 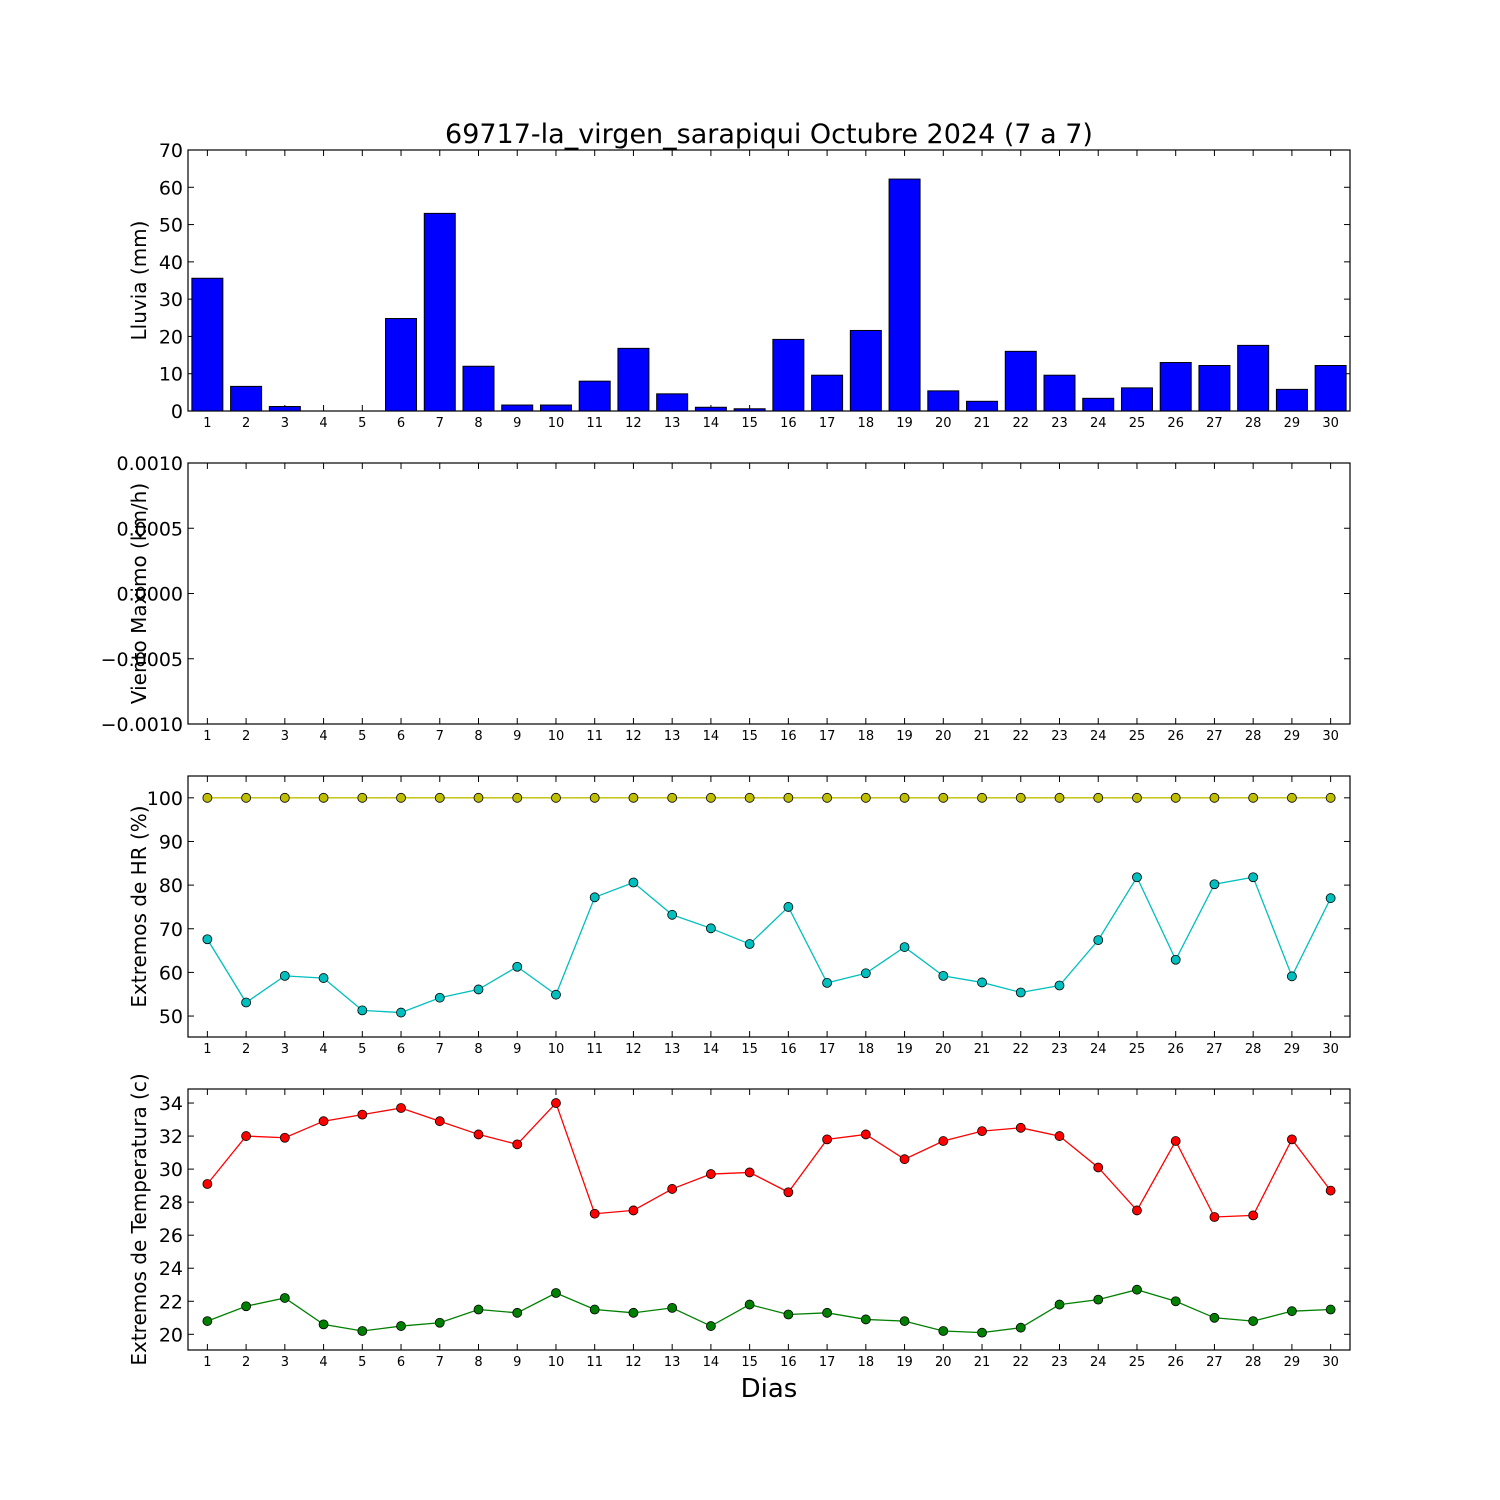 I want to click on xtick-label: 22, so click(x=1020, y=423).